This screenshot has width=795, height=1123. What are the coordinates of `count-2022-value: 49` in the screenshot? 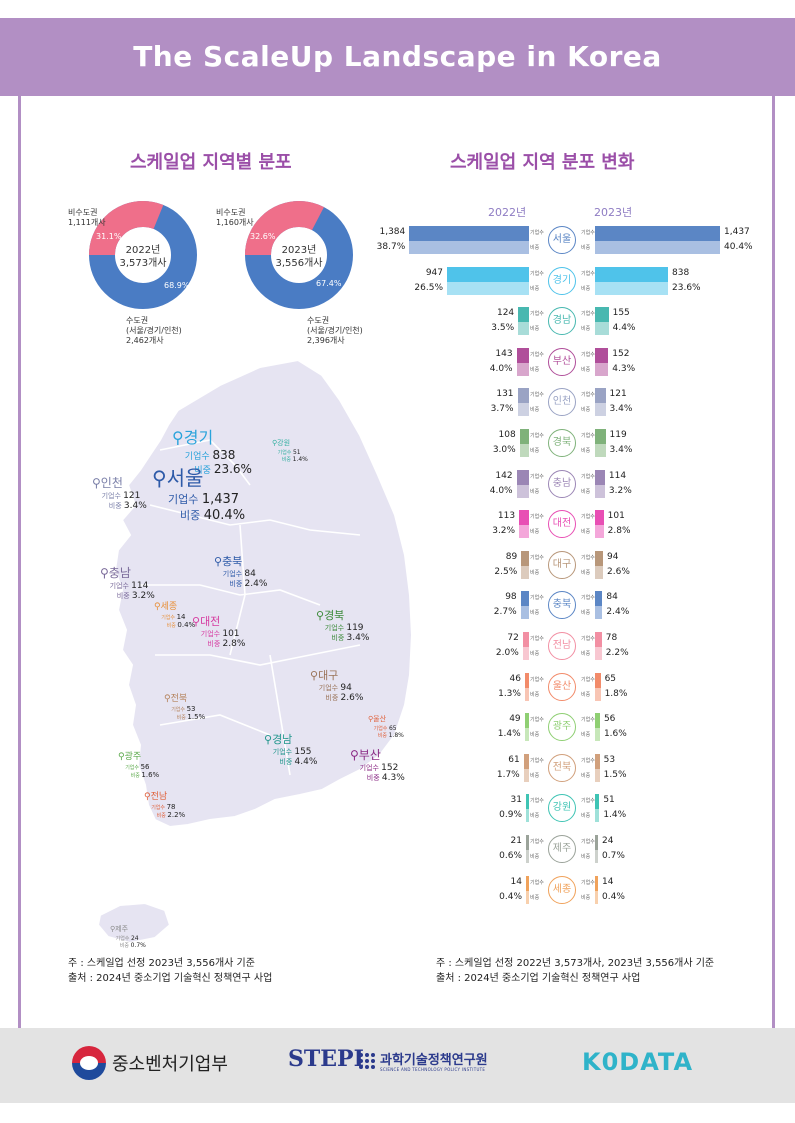 It's located at (515, 719).